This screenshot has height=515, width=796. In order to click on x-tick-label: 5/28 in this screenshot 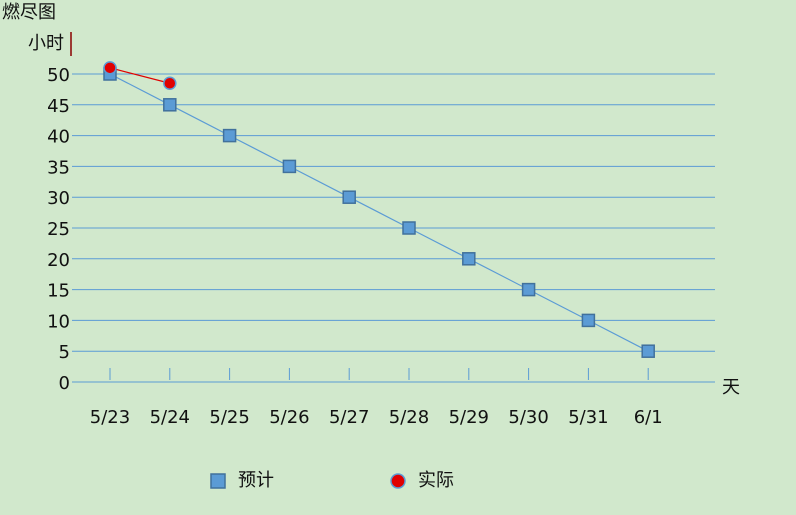, I will do `click(409, 417)`.